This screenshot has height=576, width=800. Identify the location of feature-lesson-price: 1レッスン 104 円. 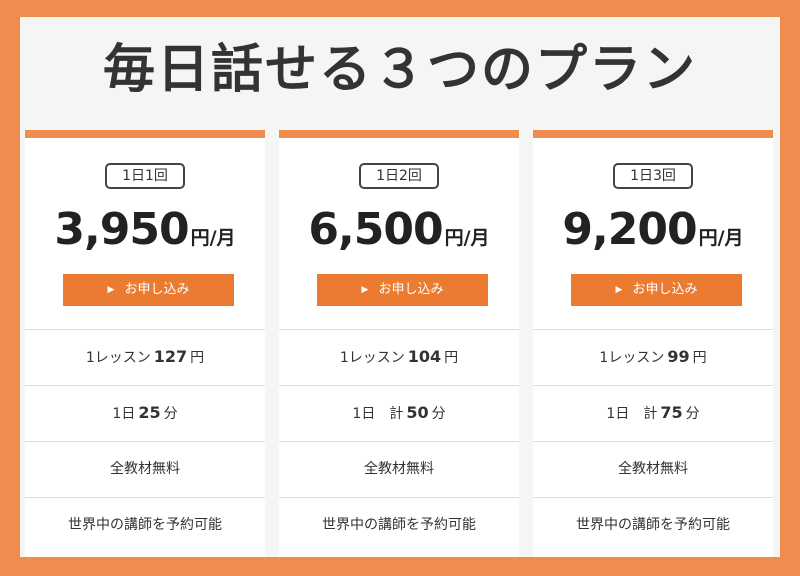
(399, 357).